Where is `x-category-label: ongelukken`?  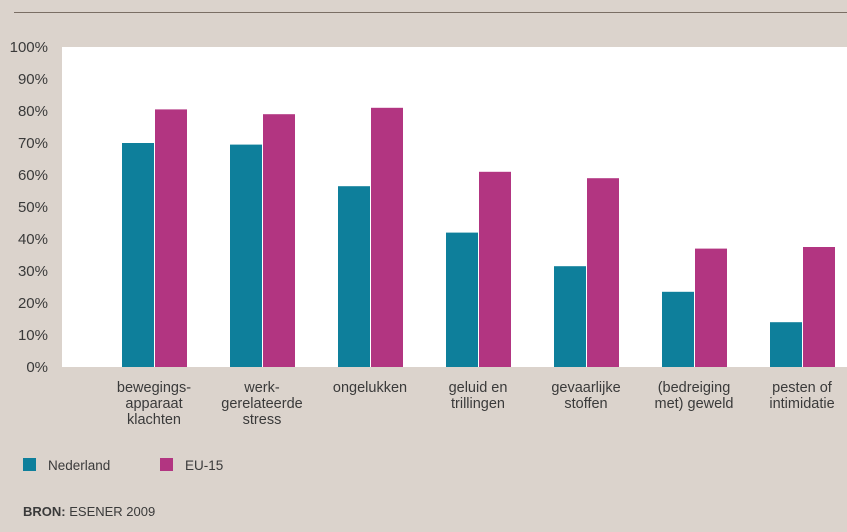 x-category-label: ongelukken is located at coordinates (370, 388).